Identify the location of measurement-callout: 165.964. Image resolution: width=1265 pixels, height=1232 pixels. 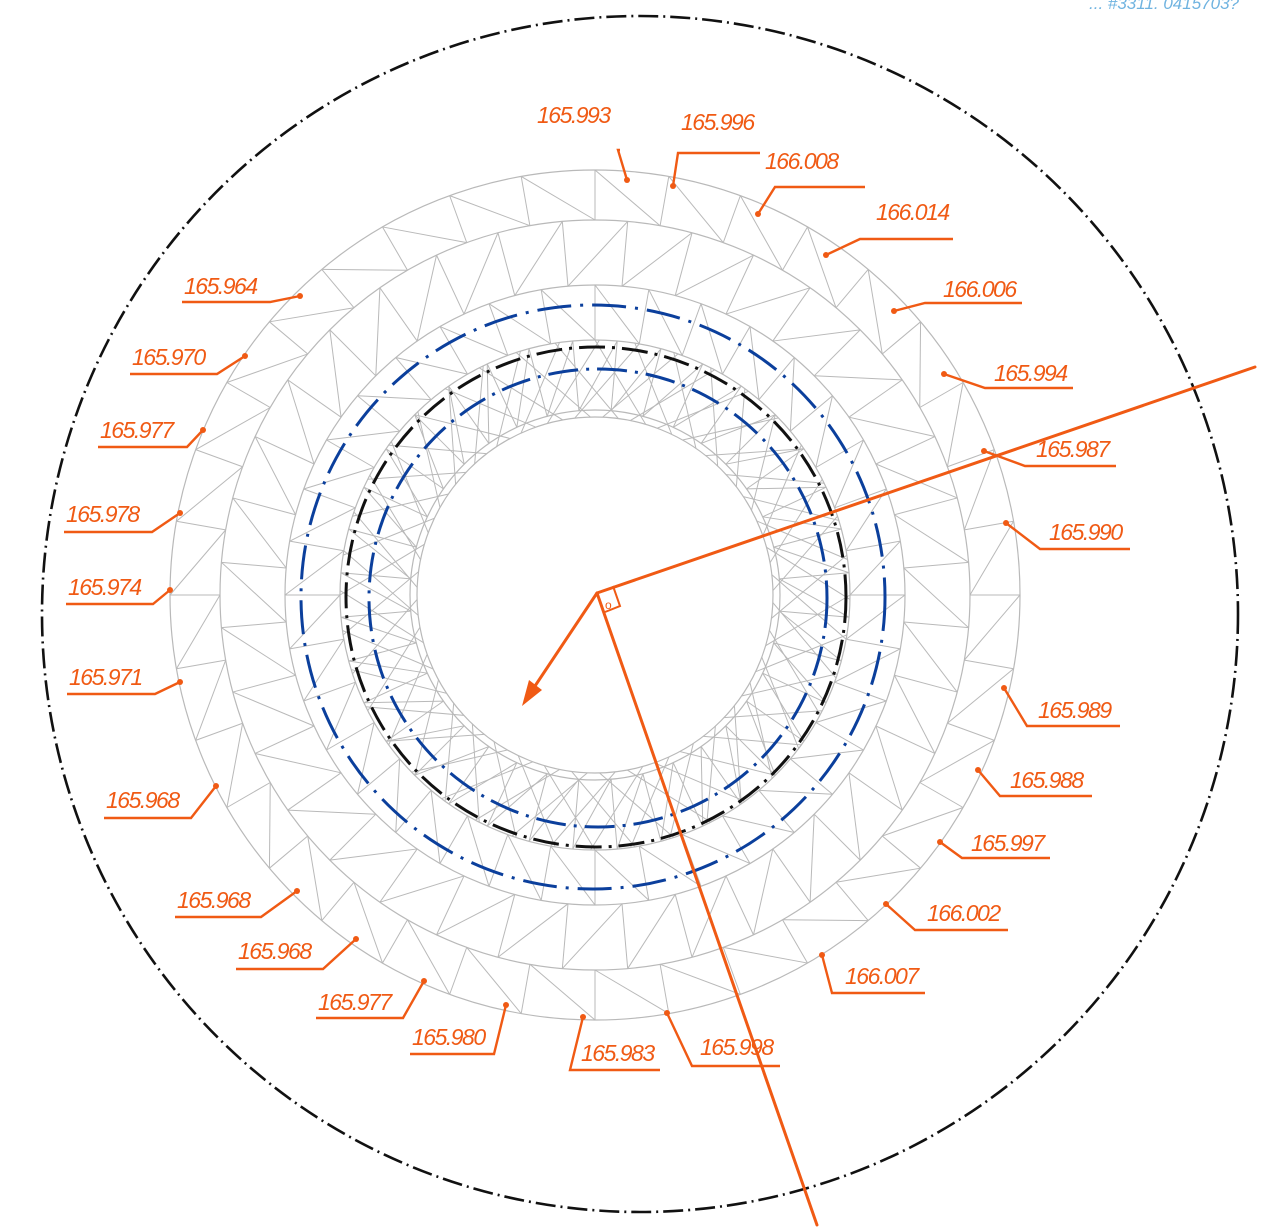
(242, 288).